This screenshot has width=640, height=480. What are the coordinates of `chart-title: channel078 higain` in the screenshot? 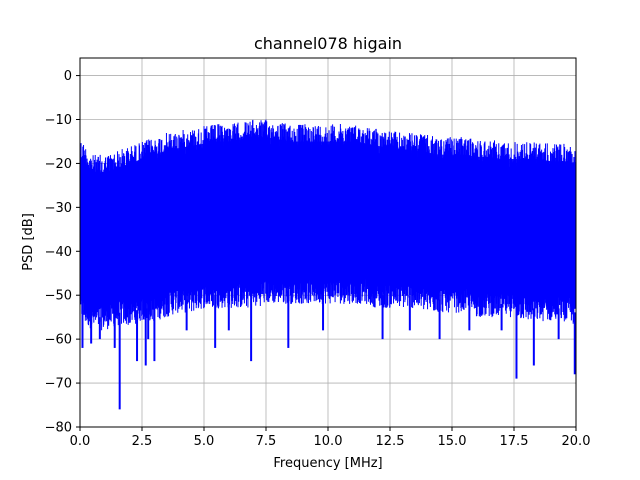 It's located at (328, 43).